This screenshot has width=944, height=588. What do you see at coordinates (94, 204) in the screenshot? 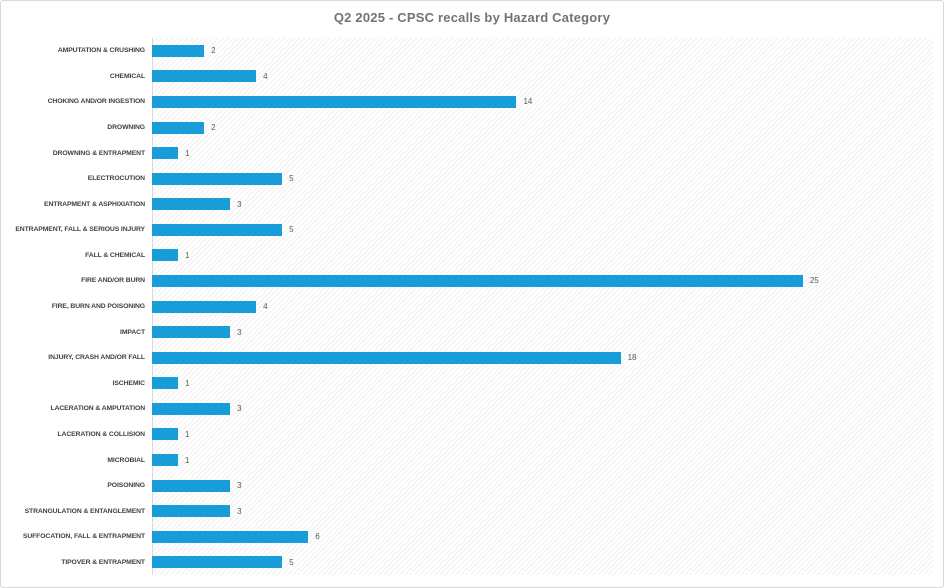
I see `category-label: ENTRAPMENT & ASPHIXIATION` at bounding box center [94, 204].